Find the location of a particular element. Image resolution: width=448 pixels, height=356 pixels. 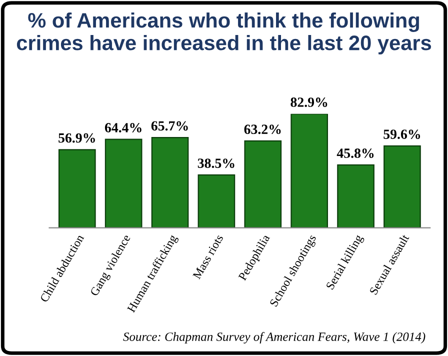

source-note: Source: Chapman Survey of American Fears, Wave 1 (2014) is located at coordinates (274, 338).